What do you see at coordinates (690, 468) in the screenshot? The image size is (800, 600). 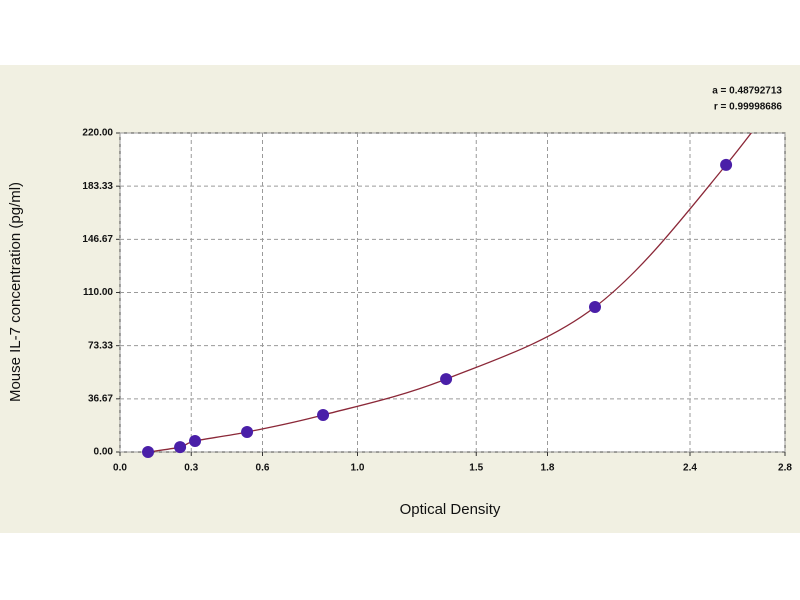 I see `x-tick-label: 2.4` at bounding box center [690, 468].